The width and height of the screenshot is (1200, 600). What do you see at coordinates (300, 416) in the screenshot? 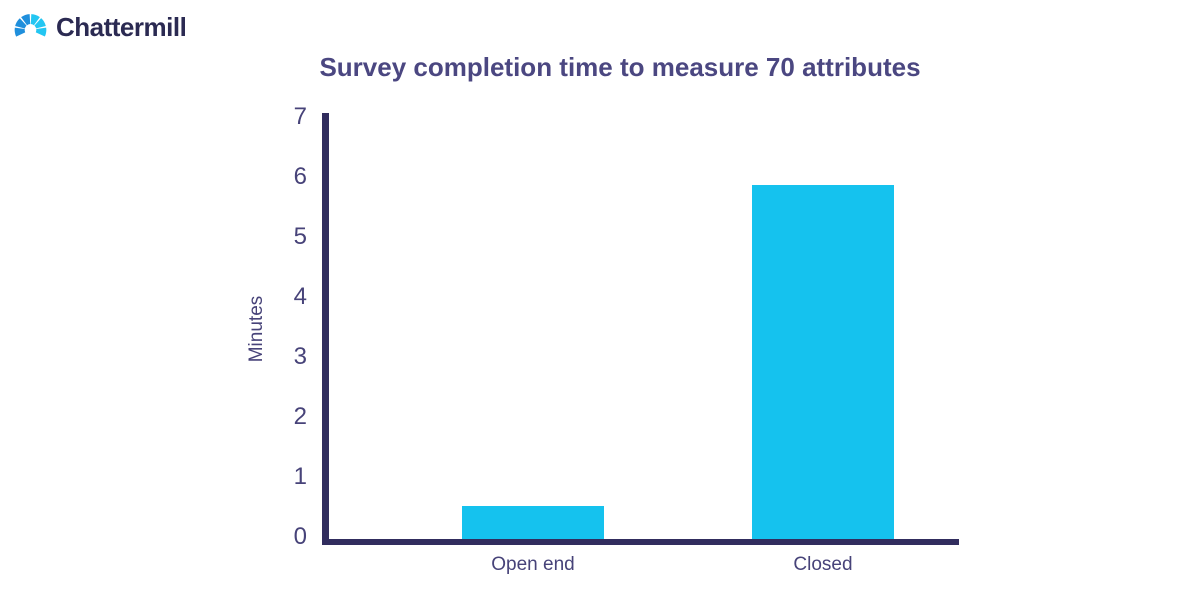
I see `y-tick-label-2: 2` at bounding box center [300, 416].